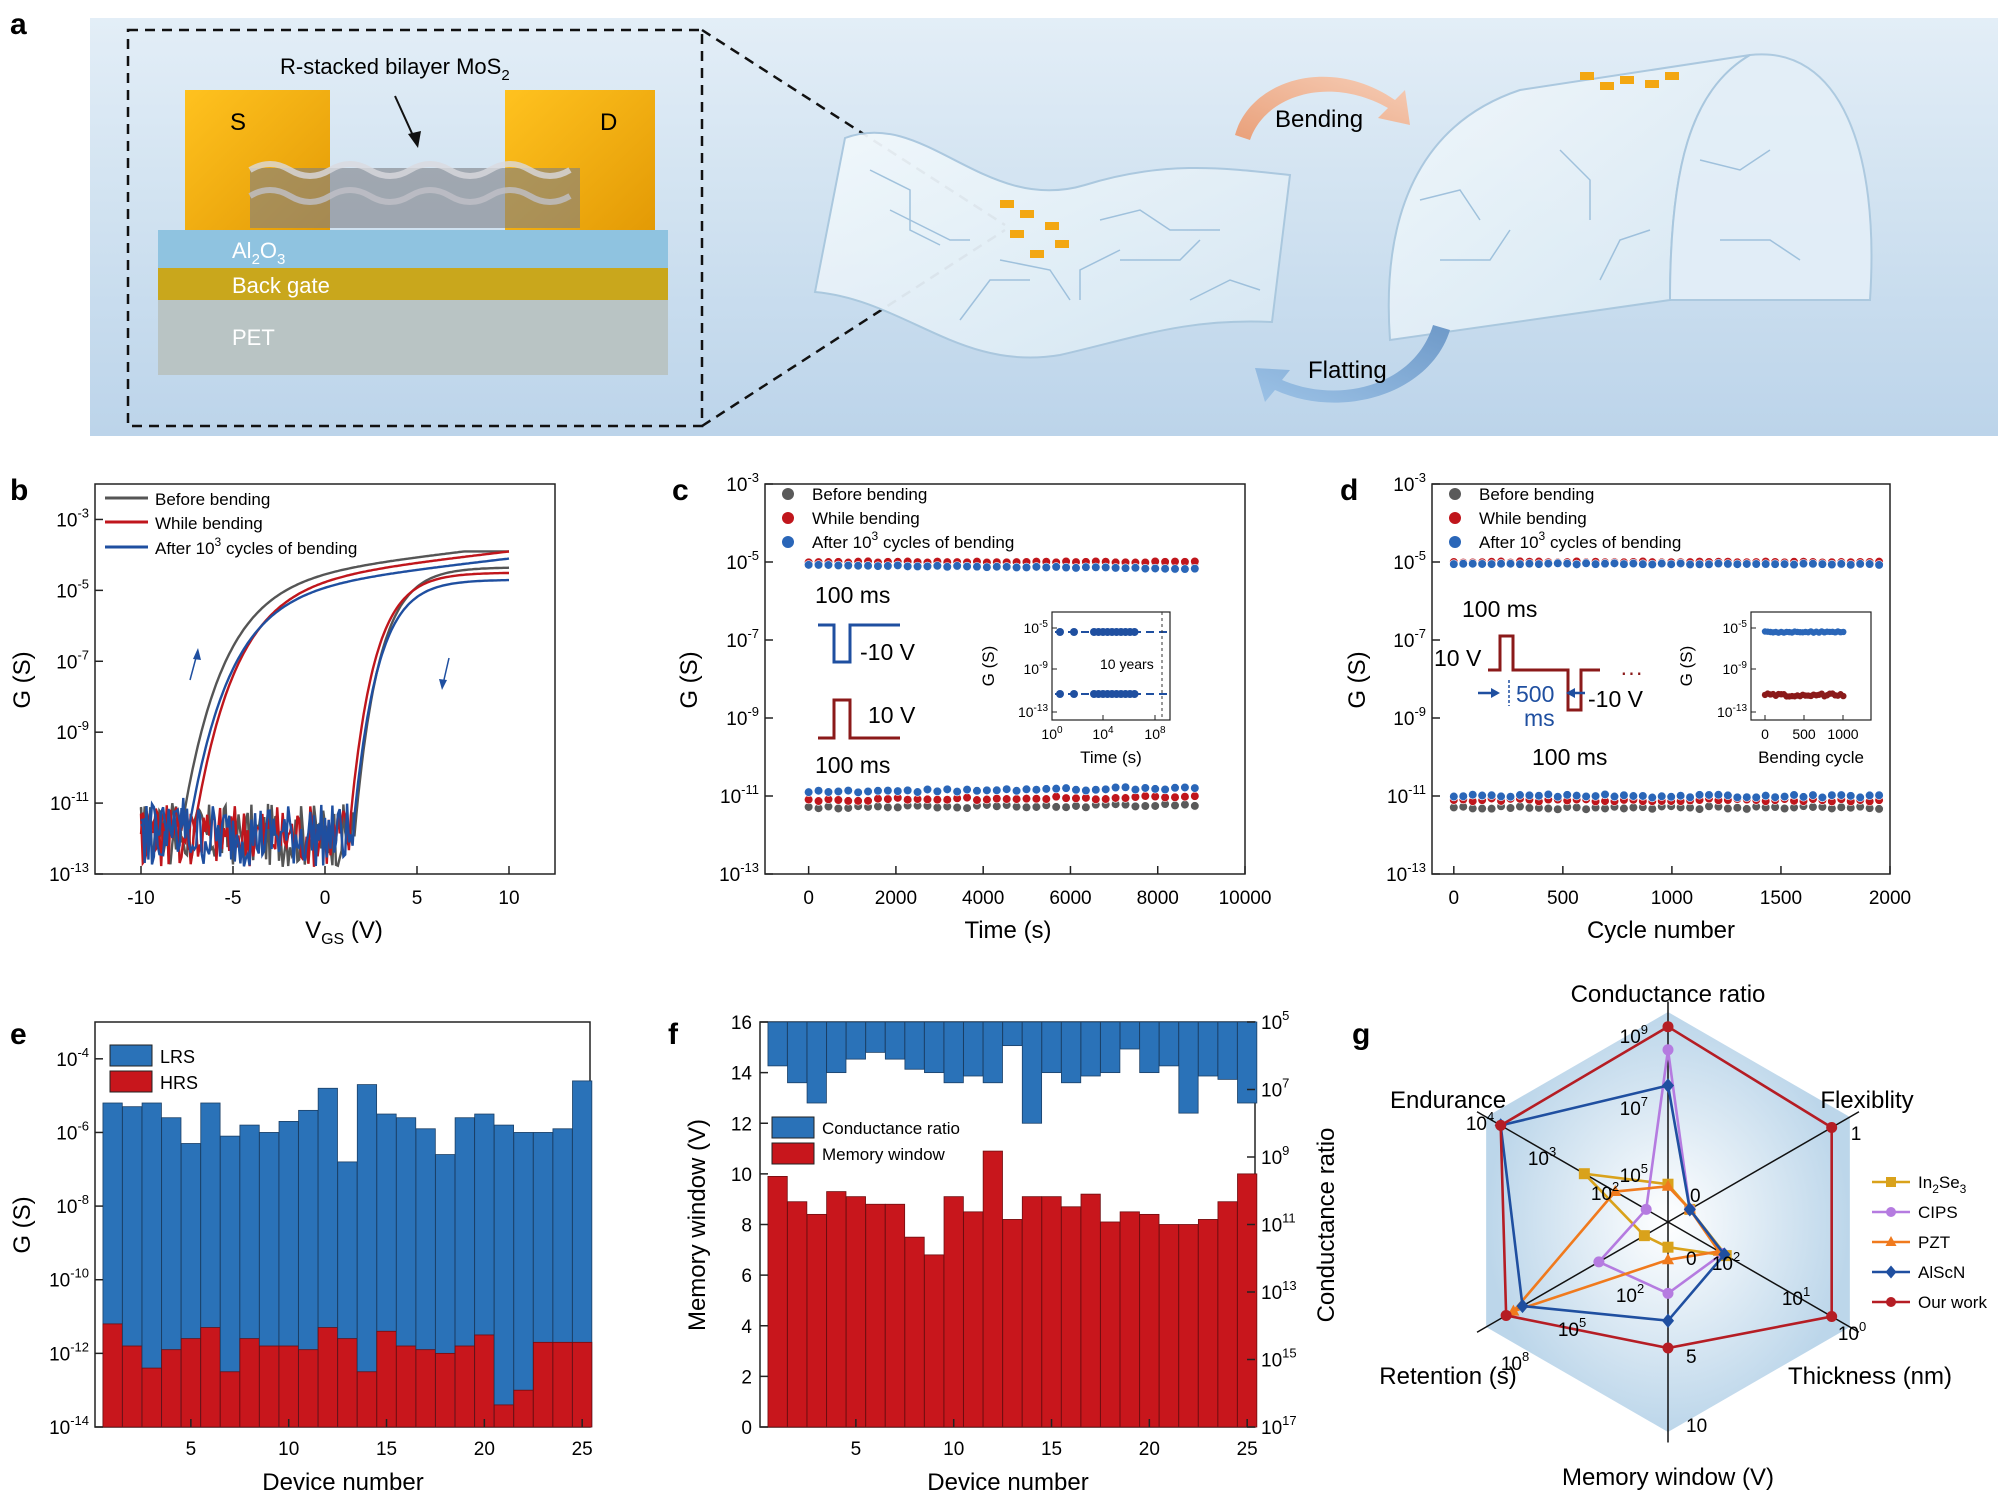 This screenshot has width=1998, height=1495. What do you see at coordinates (739, 873) in the screenshot?
I see `y-tick-label: 10-13` at bounding box center [739, 873].